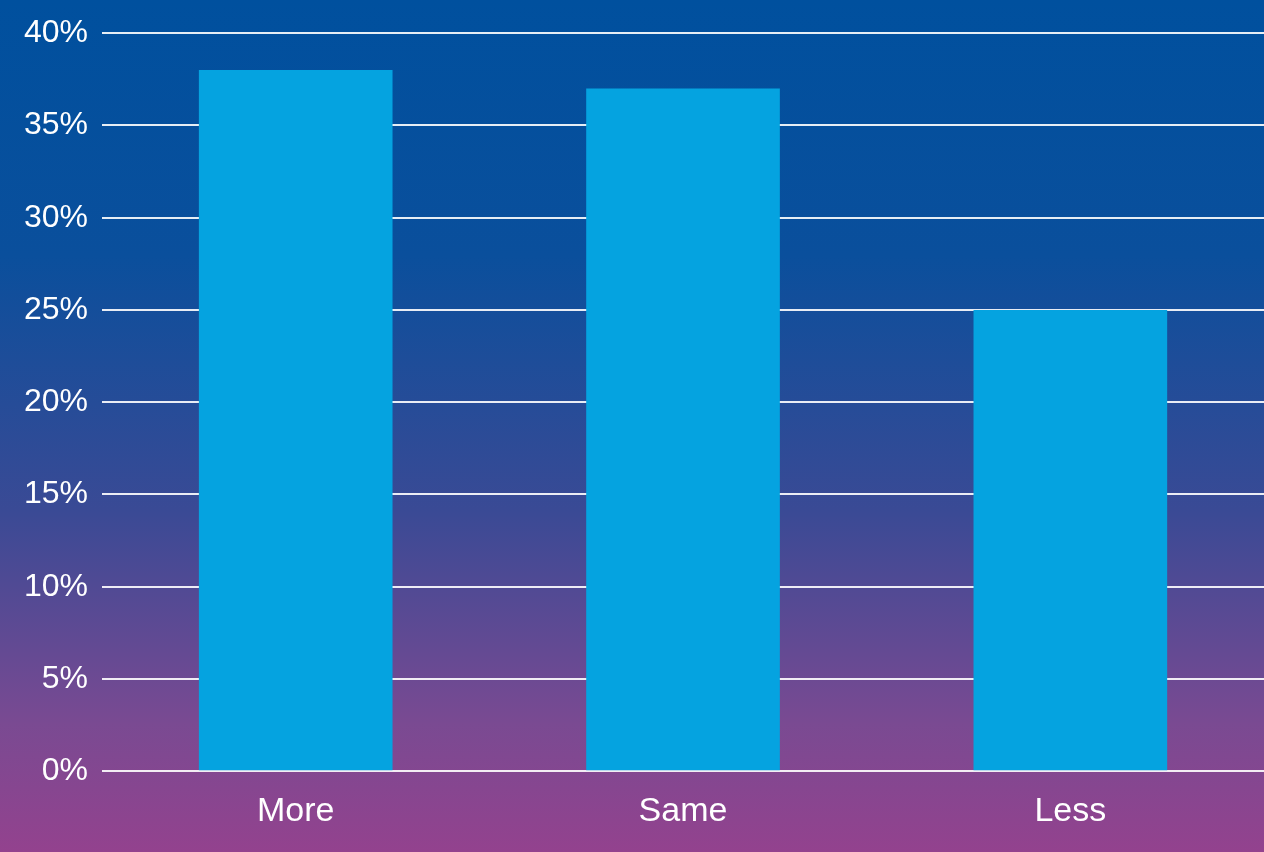 The height and width of the screenshot is (852, 1264). Describe the element at coordinates (295, 808) in the screenshot. I see `x-tick-label: More` at that location.